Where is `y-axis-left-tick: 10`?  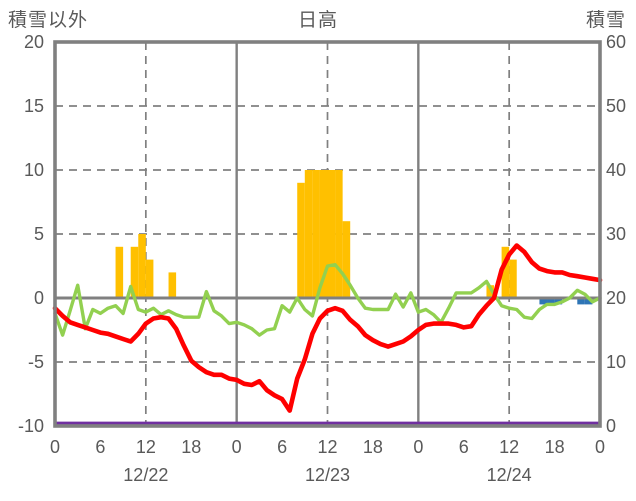 y-axis-left-tick: 10 is located at coordinates (33, 170).